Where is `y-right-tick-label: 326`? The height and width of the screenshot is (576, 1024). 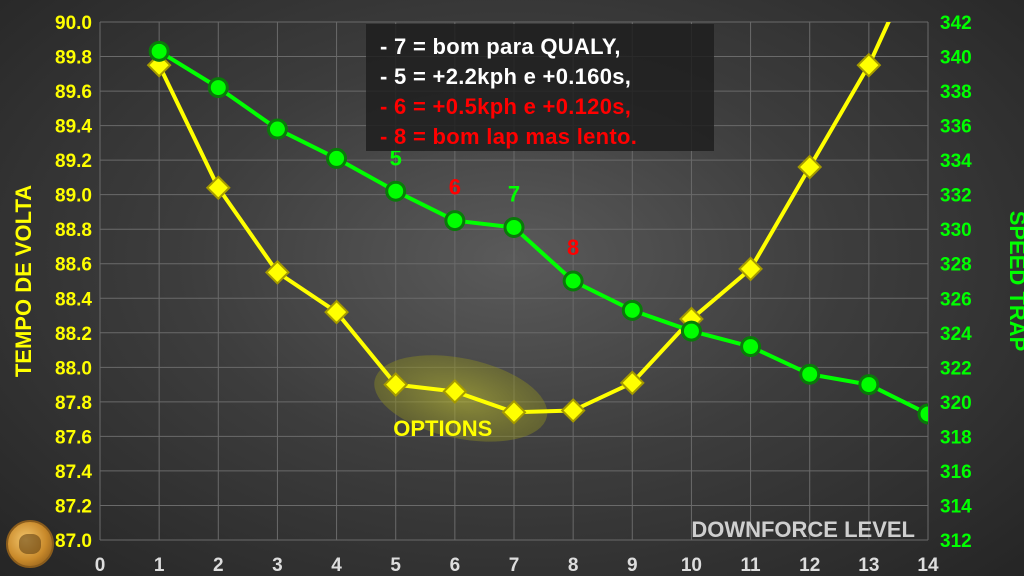 y-right-tick-label: 326 is located at coordinates (956, 299).